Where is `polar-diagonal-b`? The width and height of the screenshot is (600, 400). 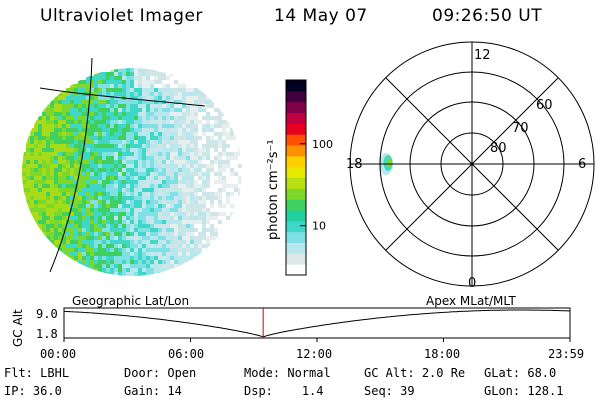 polar-diagonal-b is located at coordinates (472, 164).